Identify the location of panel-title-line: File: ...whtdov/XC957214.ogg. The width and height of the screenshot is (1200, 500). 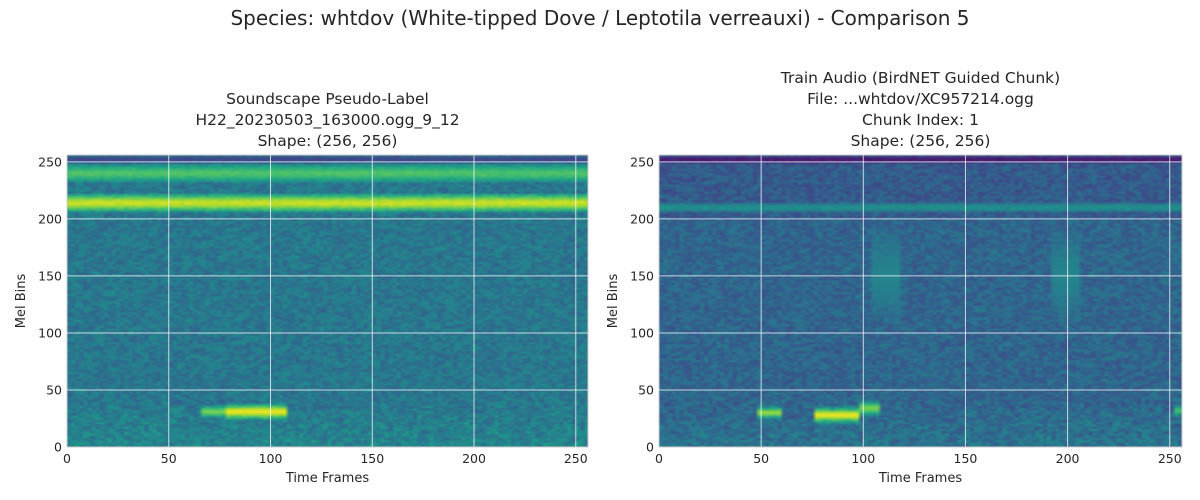
(920, 99).